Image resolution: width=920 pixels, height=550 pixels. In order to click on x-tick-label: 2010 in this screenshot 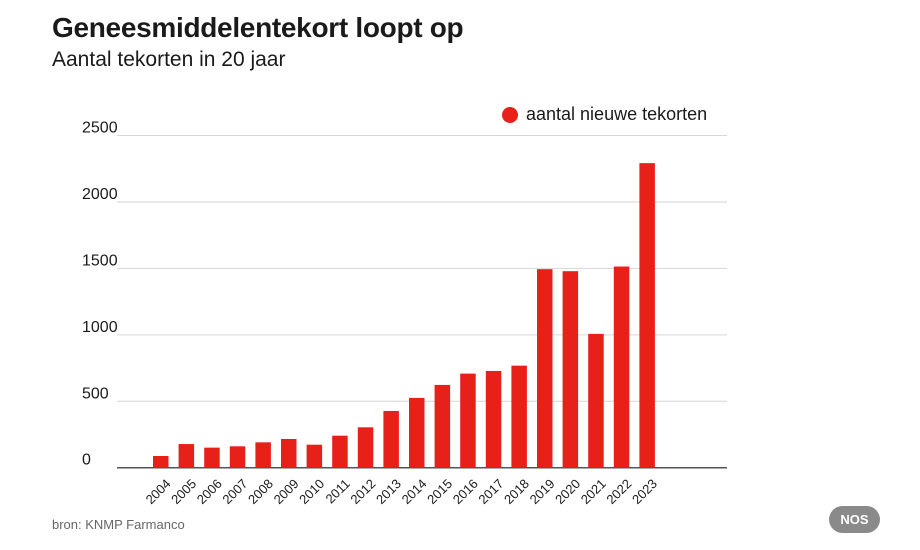, I will do `click(311, 491)`.